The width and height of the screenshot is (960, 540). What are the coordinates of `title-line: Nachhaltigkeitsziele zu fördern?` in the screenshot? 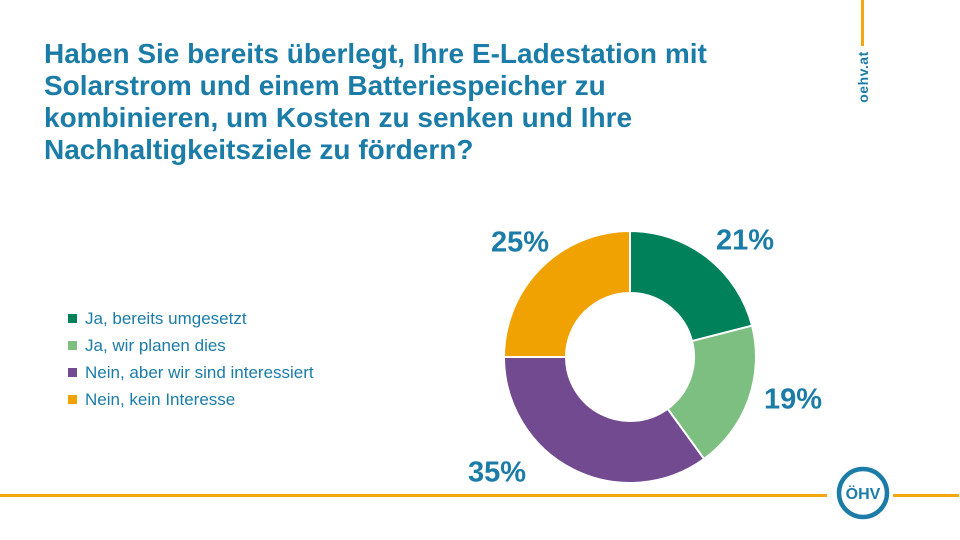 It's located at (259, 149).